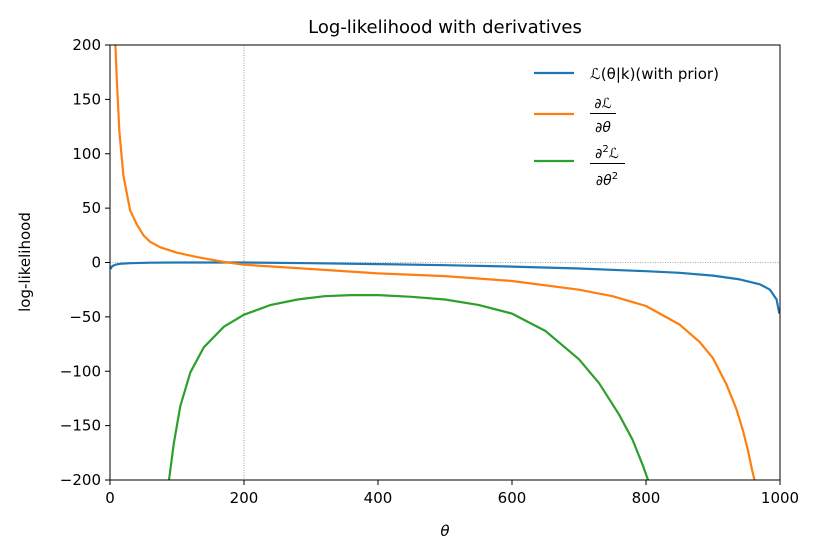  I want to click on chart-title: Log-likelihood with derivatives, so click(445, 27).